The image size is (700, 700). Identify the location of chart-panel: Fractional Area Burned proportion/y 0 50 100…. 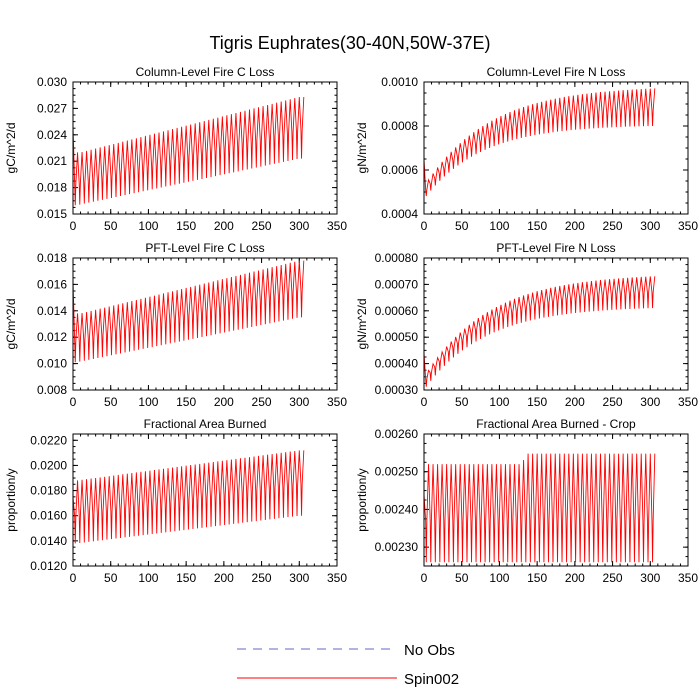
(175, 501).